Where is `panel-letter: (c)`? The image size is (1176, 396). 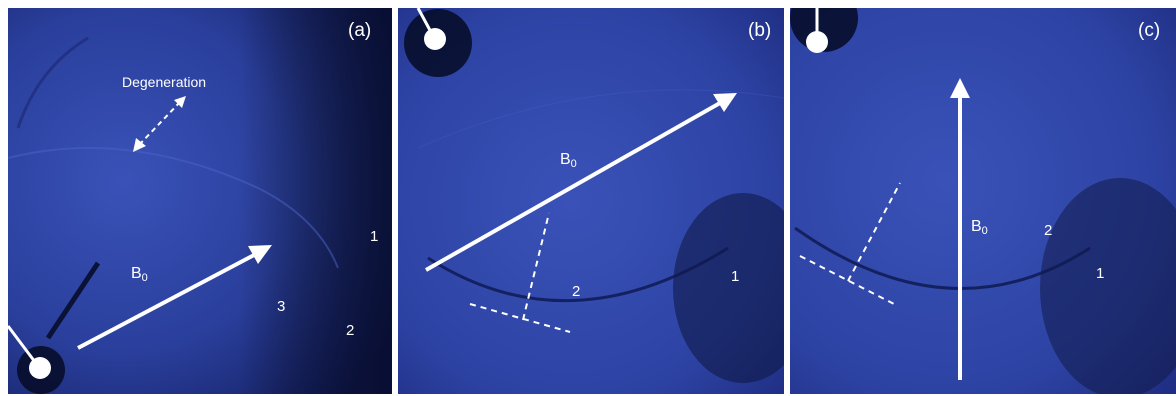
panel-letter: (c) is located at coordinates (1149, 30).